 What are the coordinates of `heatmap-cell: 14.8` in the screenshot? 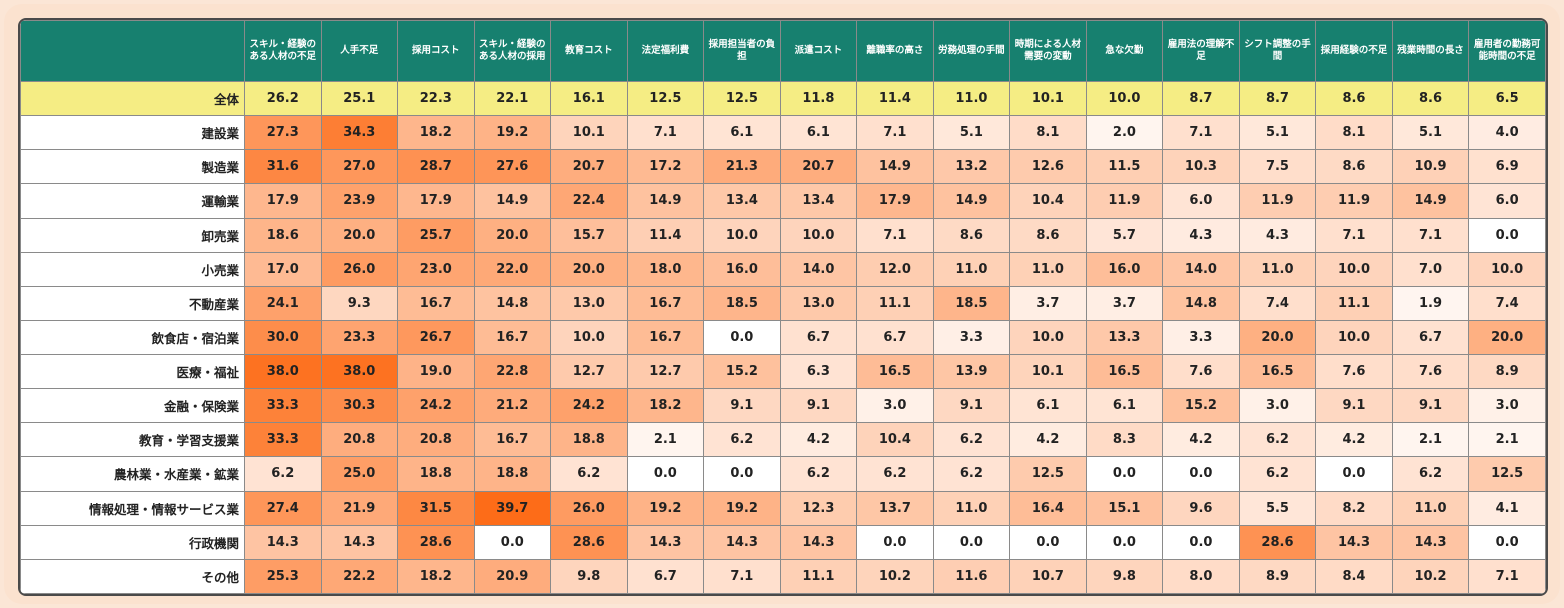 It's located at (1201, 303).